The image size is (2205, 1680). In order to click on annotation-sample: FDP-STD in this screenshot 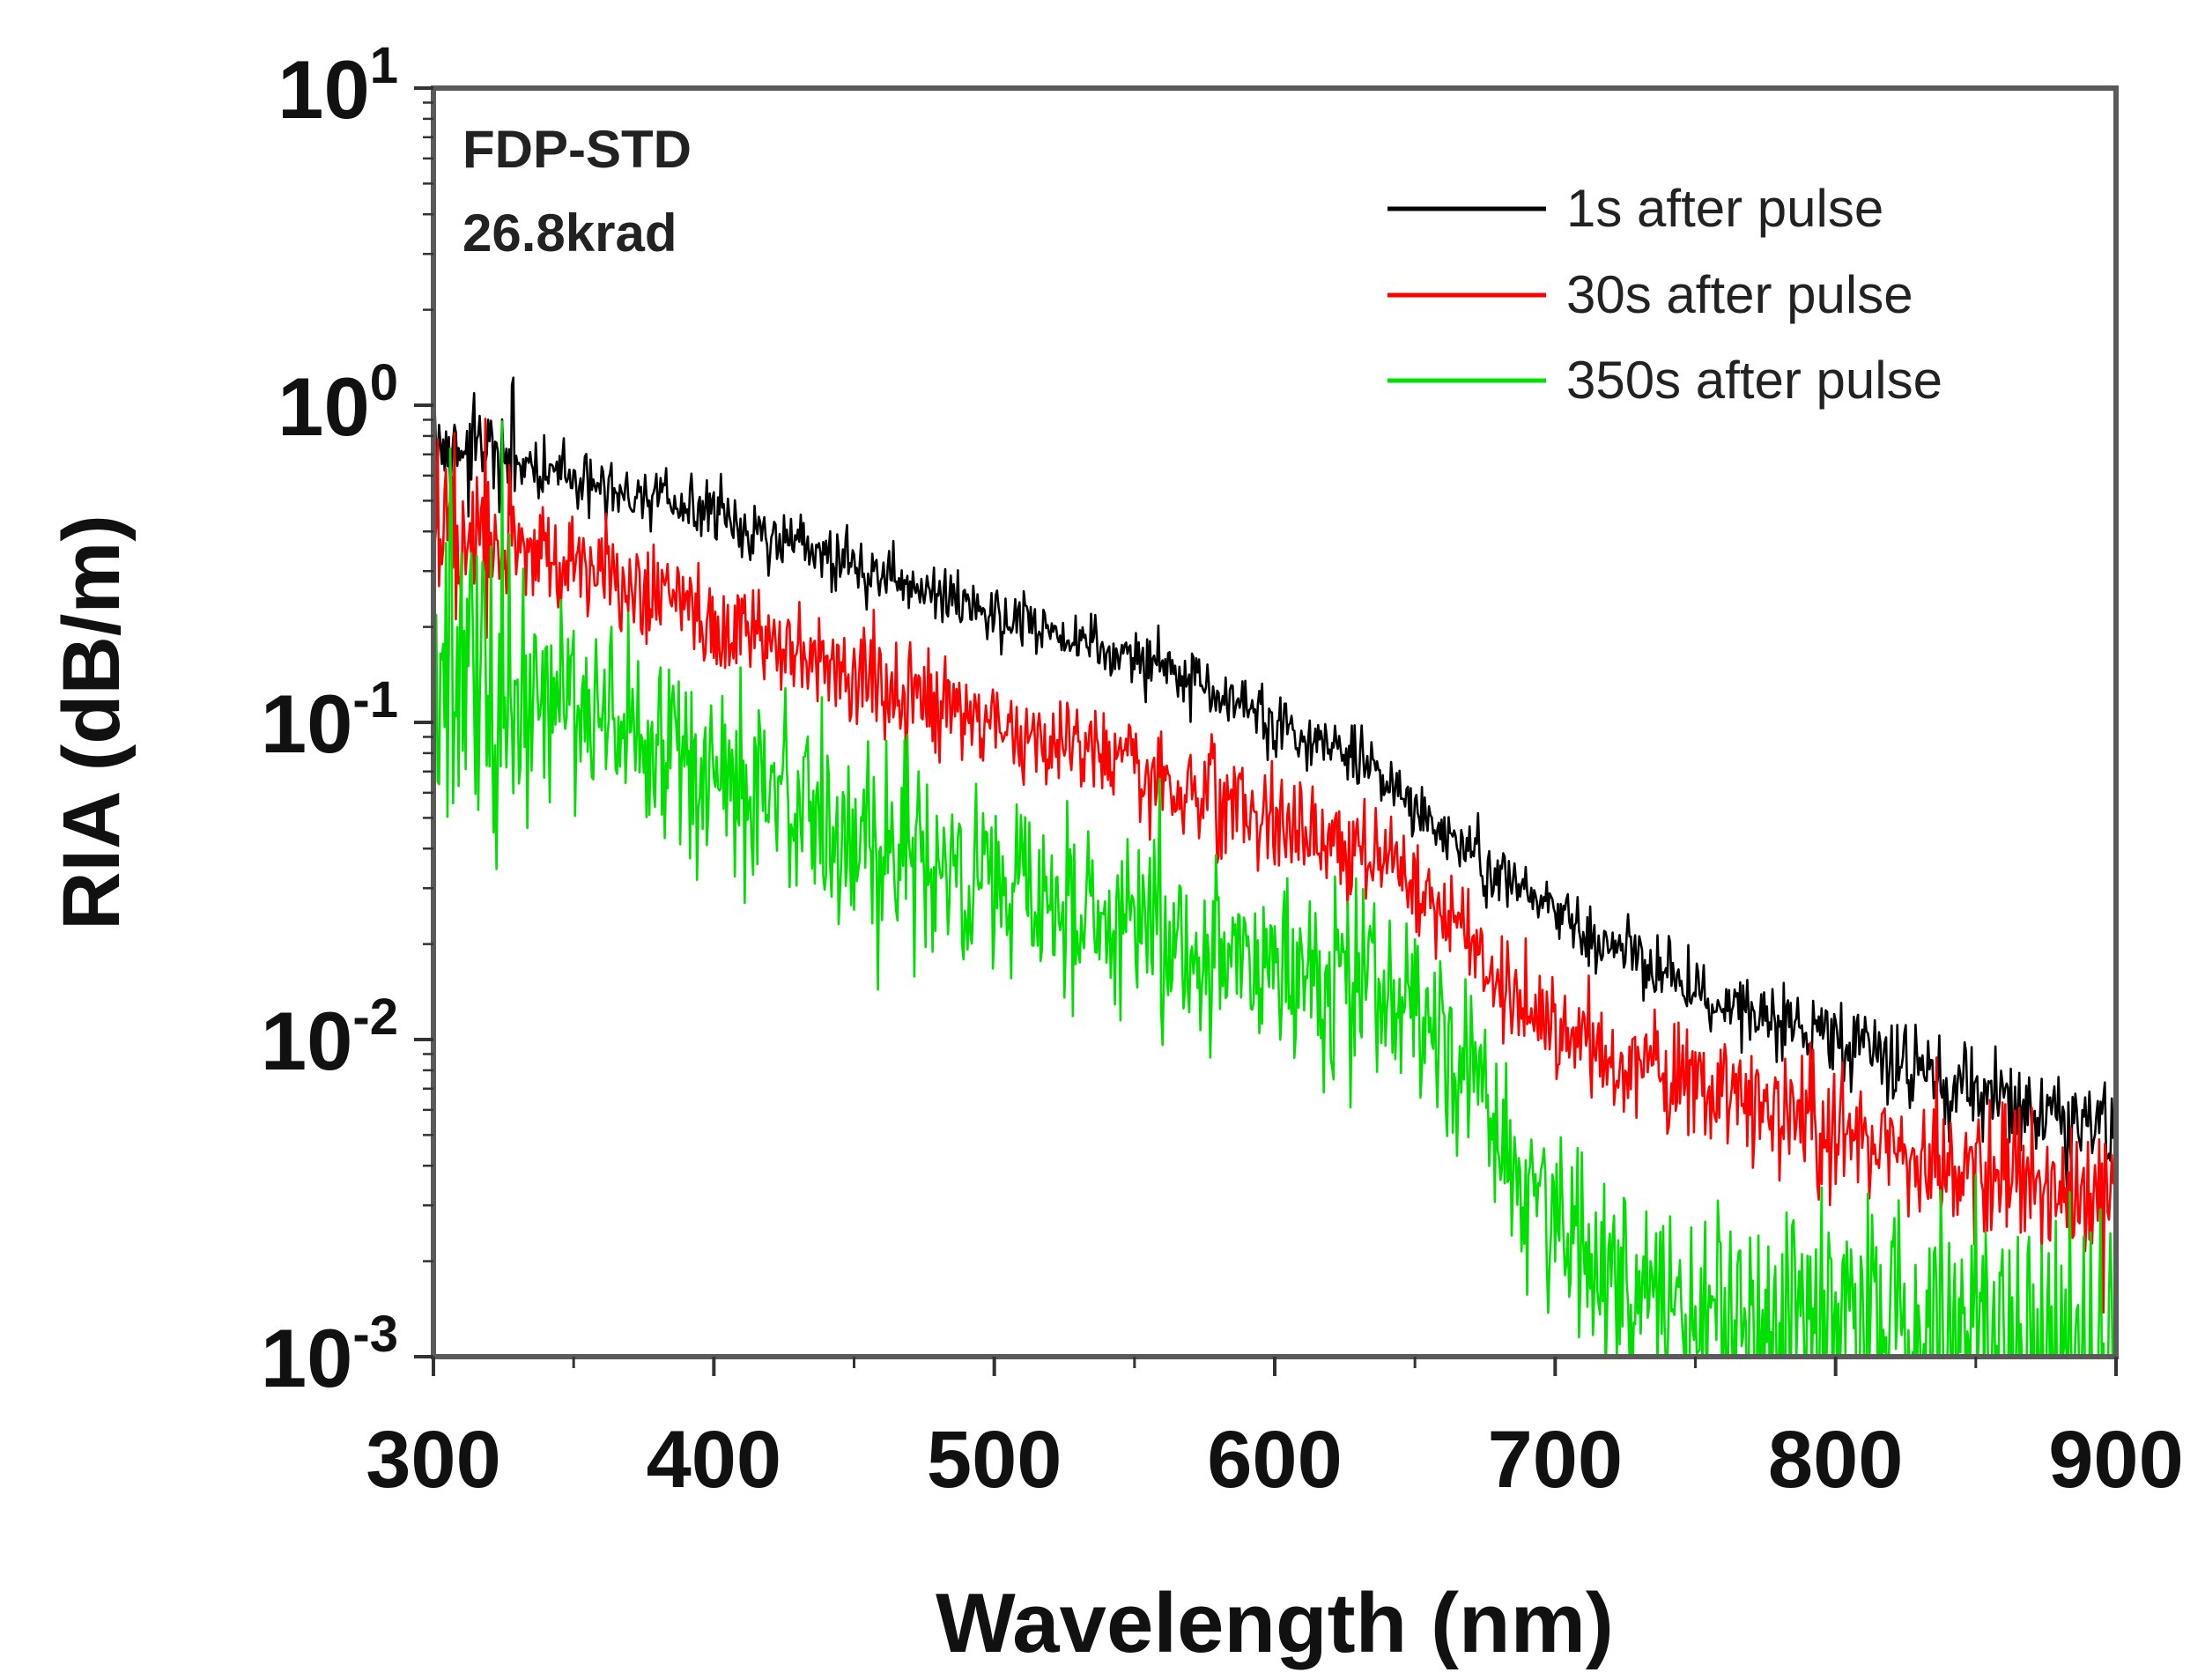, I will do `click(577, 149)`.